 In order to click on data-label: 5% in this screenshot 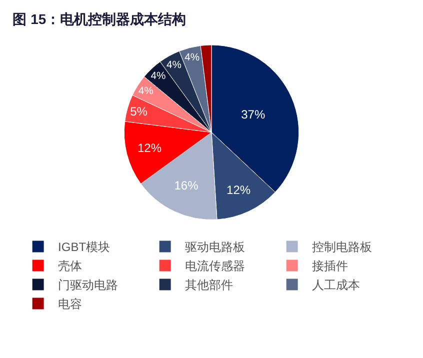, I will do `click(139, 111)`.